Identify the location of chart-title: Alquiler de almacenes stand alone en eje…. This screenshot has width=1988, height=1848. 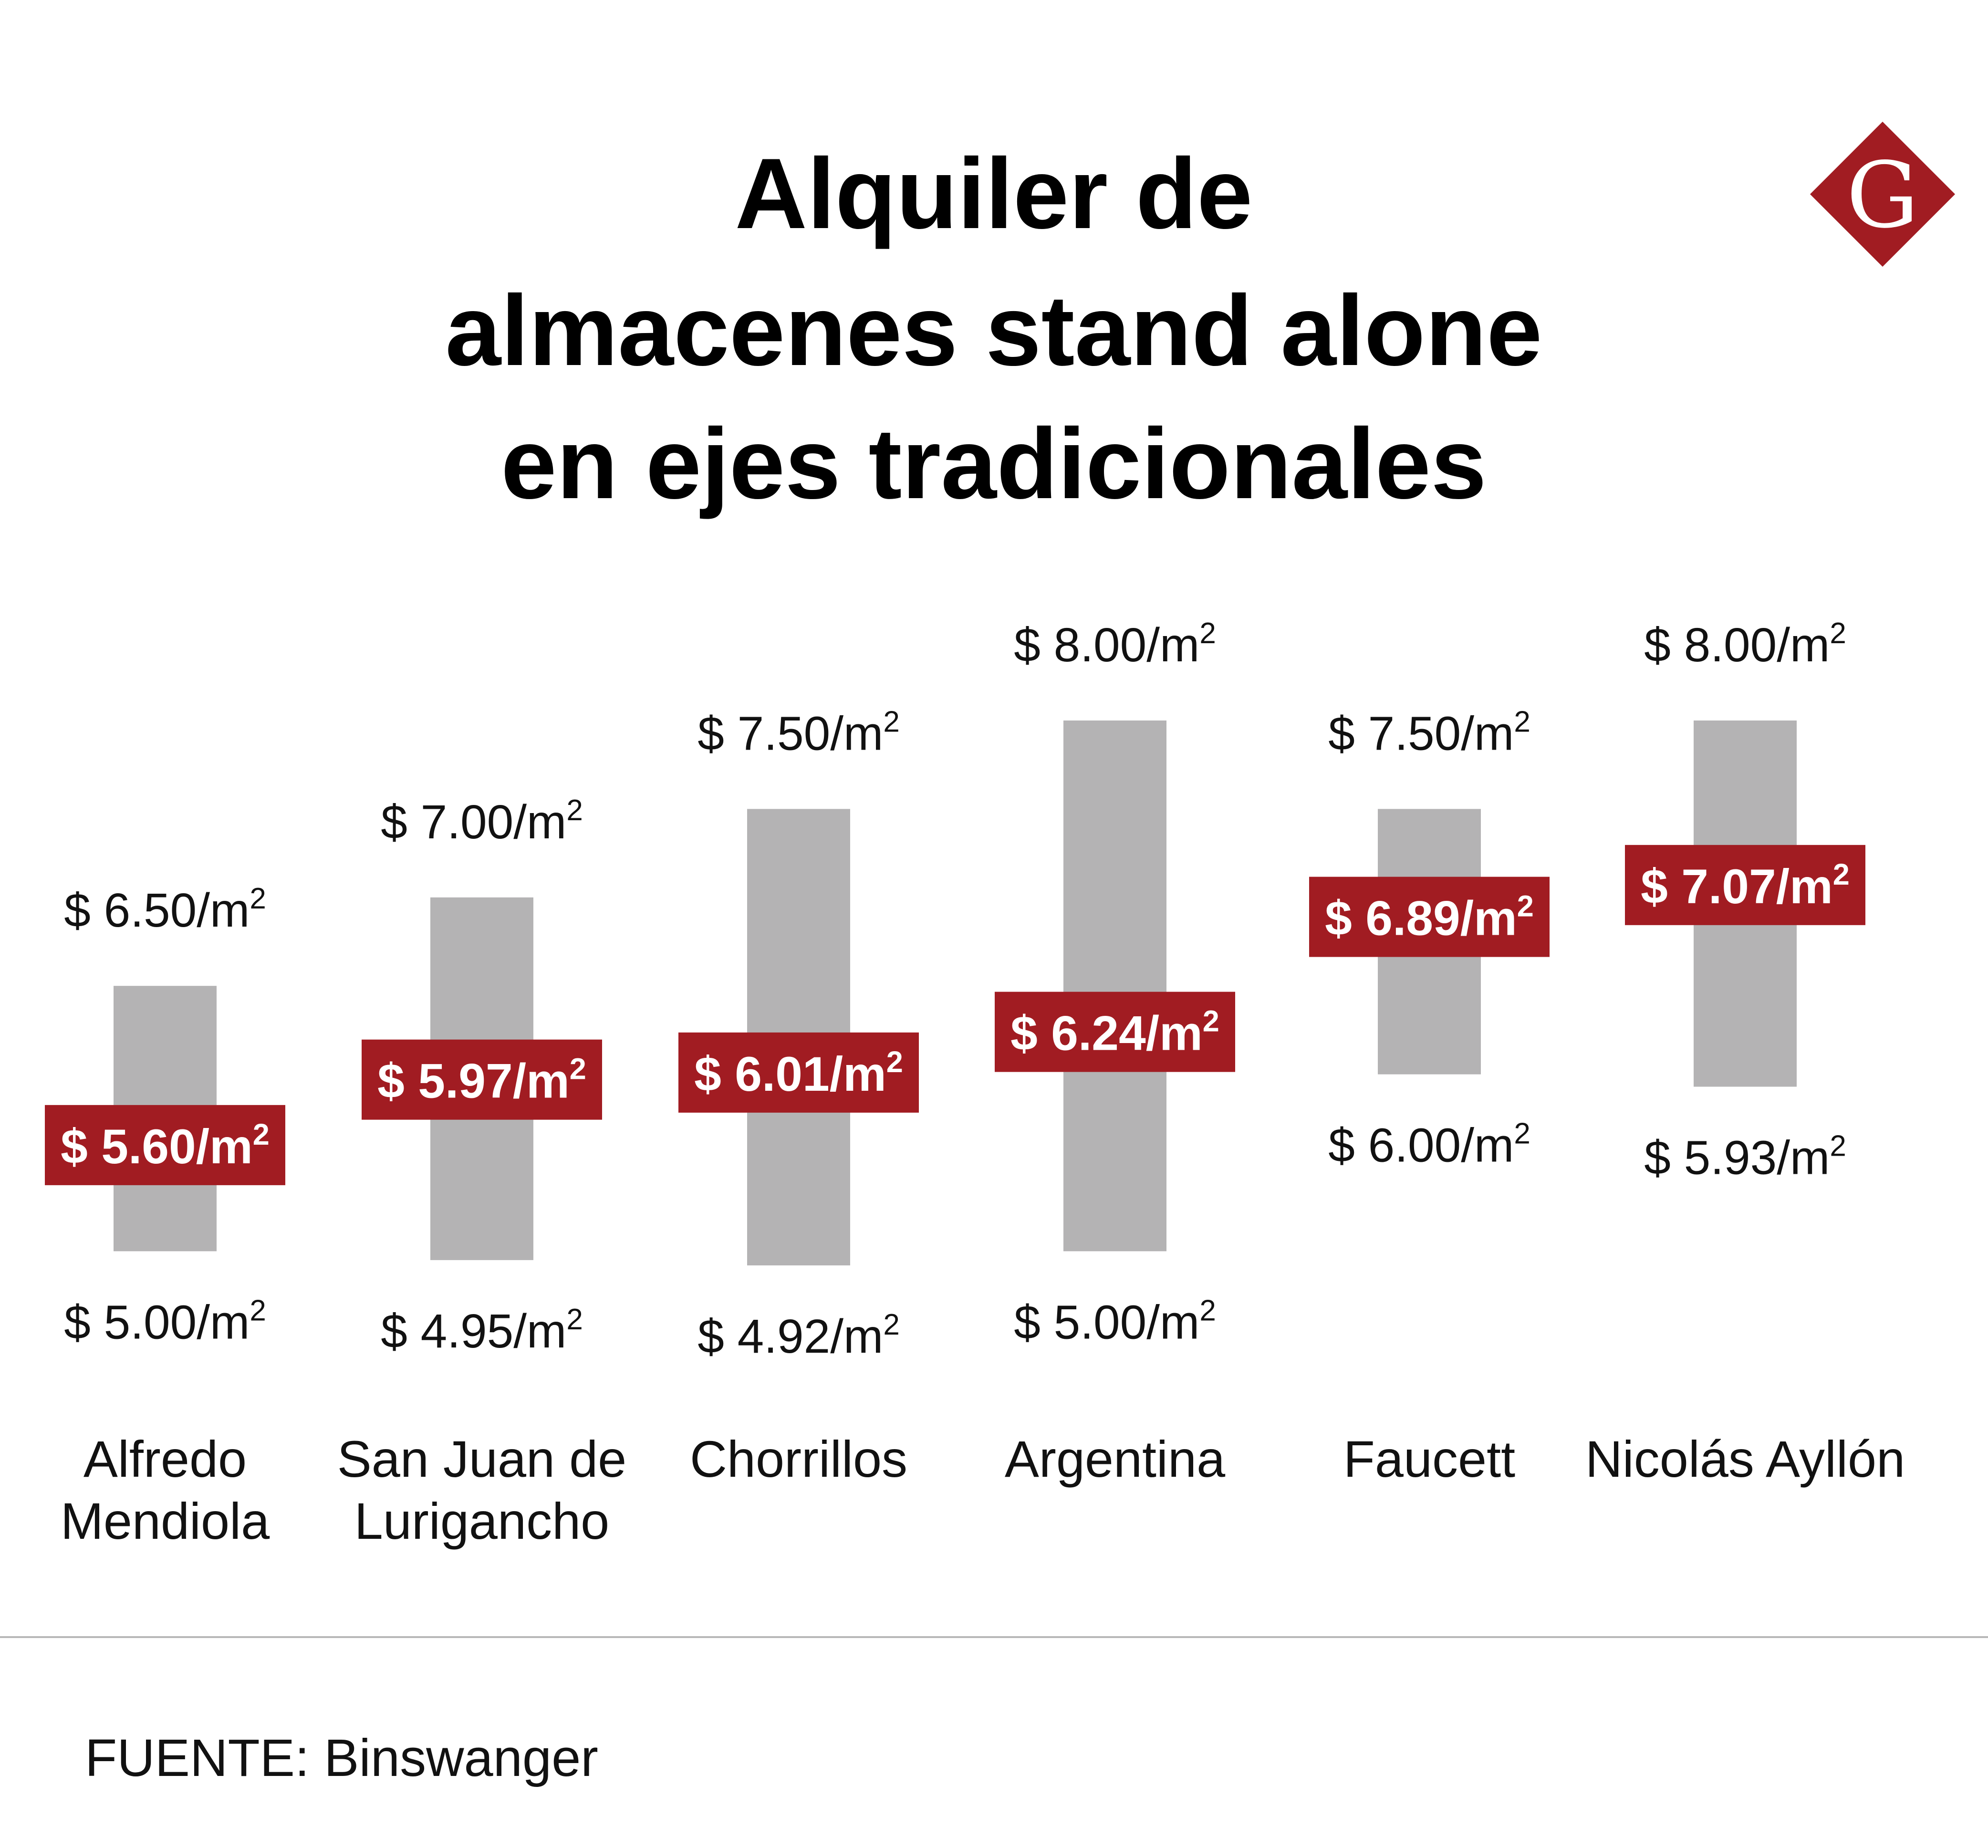
(993, 328).